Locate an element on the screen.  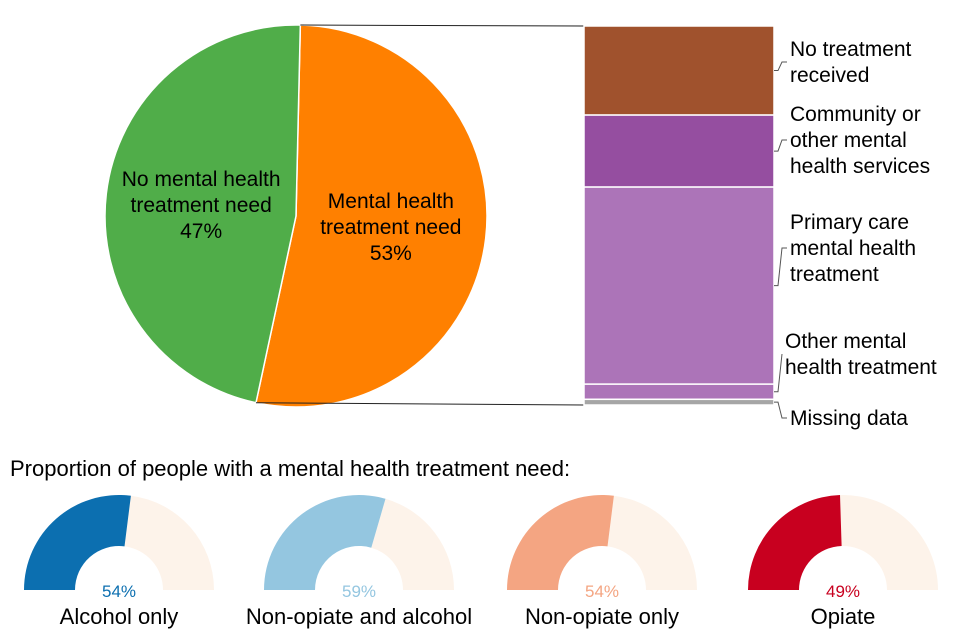
stacked-bar is located at coordinates (679, 215).